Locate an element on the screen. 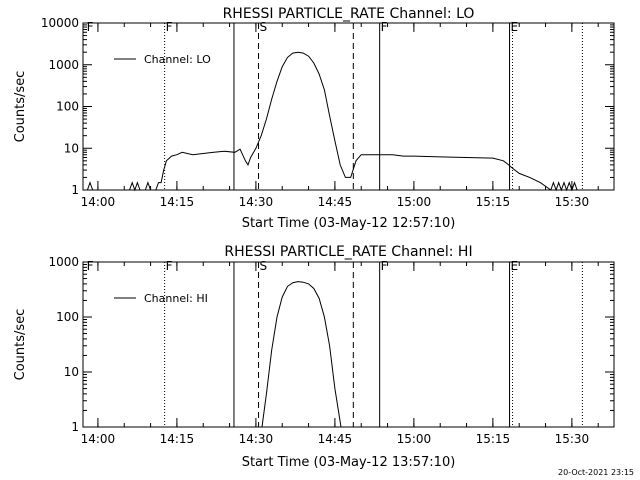 This screenshot has width=640, height=480. y-tick-label: 10000 is located at coordinates (60, 23).